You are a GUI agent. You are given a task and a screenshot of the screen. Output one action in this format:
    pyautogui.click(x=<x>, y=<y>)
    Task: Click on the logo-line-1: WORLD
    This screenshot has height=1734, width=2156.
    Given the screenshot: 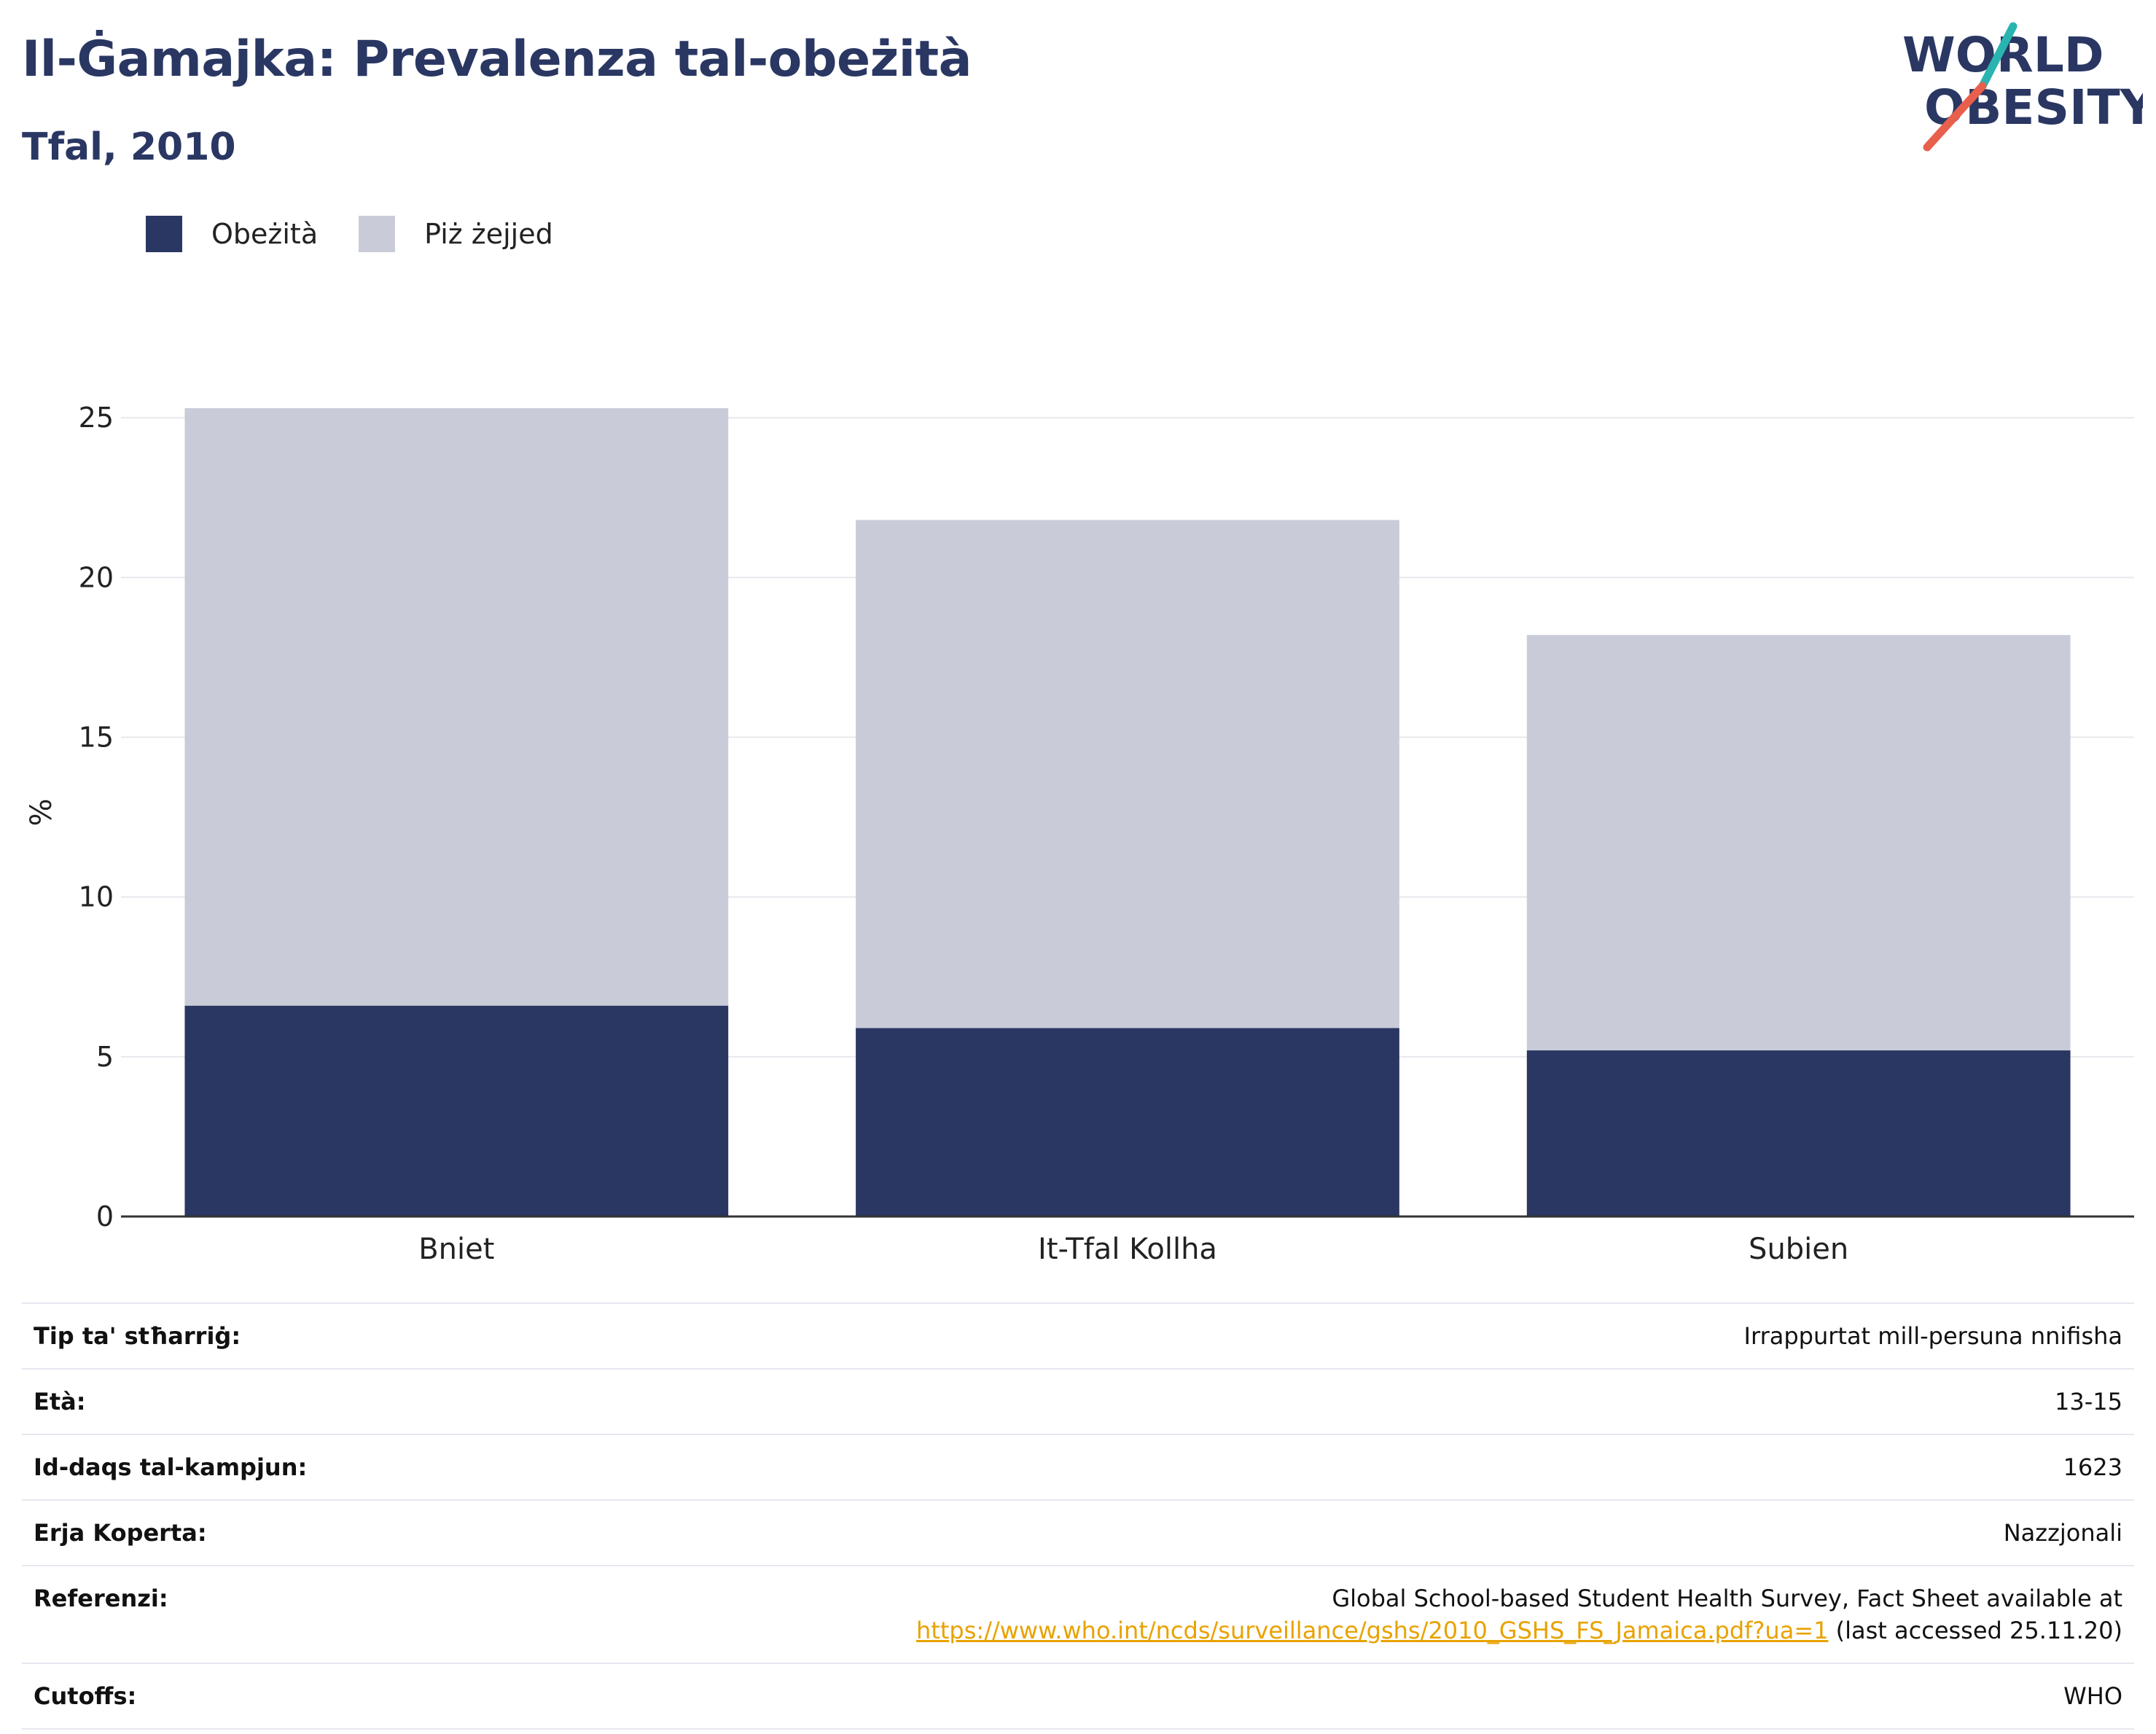 What is the action you would take?
    pyautogui.click(x=2003, y=55)
    